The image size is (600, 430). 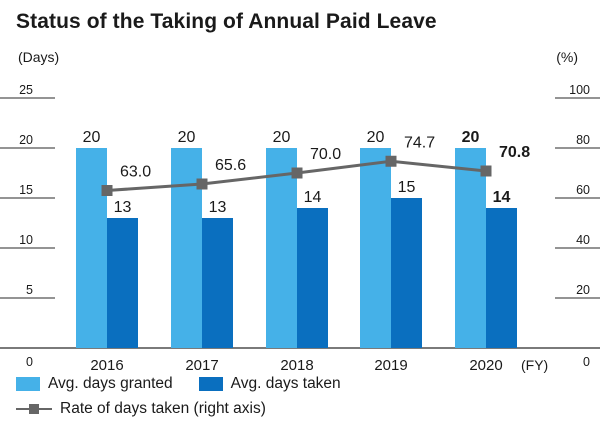 What do you see at coordinates (313, 197) in the screenshot?
I see `label-taken-2018: 14` at bounding box center [313, 197].